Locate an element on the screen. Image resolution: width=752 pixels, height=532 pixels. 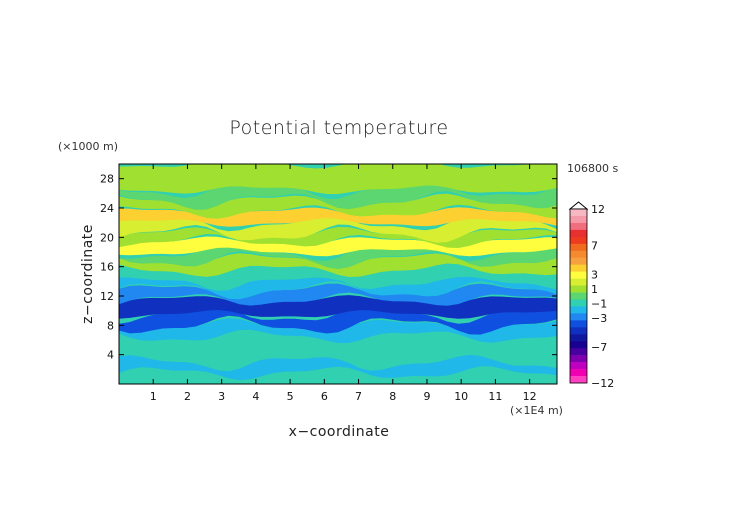
x-unit-label: (×1E4 m) is located at coordinates (536, 410).